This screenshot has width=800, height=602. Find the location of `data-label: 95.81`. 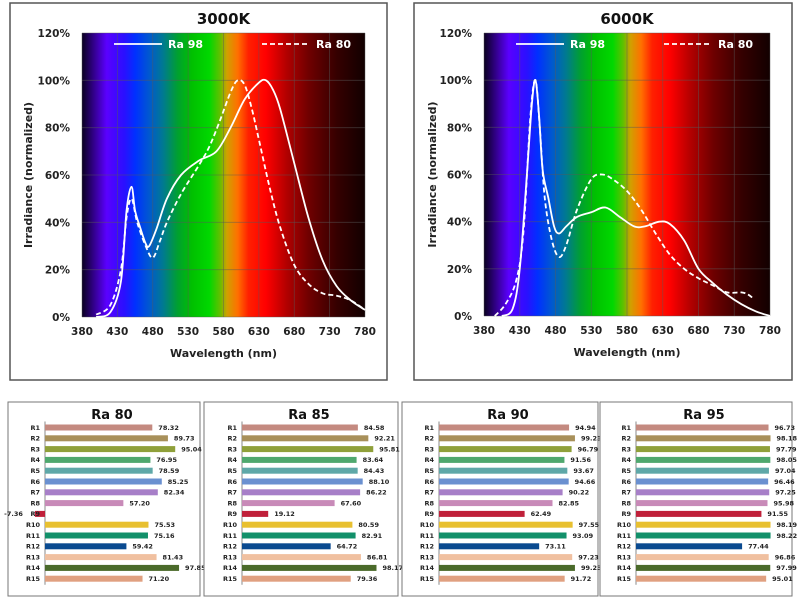

data-label: 95.81 is located at coordinates (389, 449).